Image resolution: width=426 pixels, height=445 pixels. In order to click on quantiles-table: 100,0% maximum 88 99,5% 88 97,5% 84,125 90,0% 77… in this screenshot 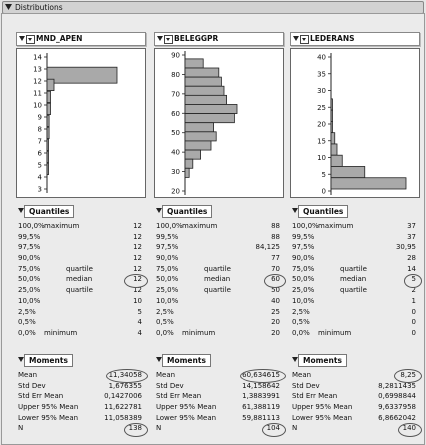, I will do `click(220, 280)`.